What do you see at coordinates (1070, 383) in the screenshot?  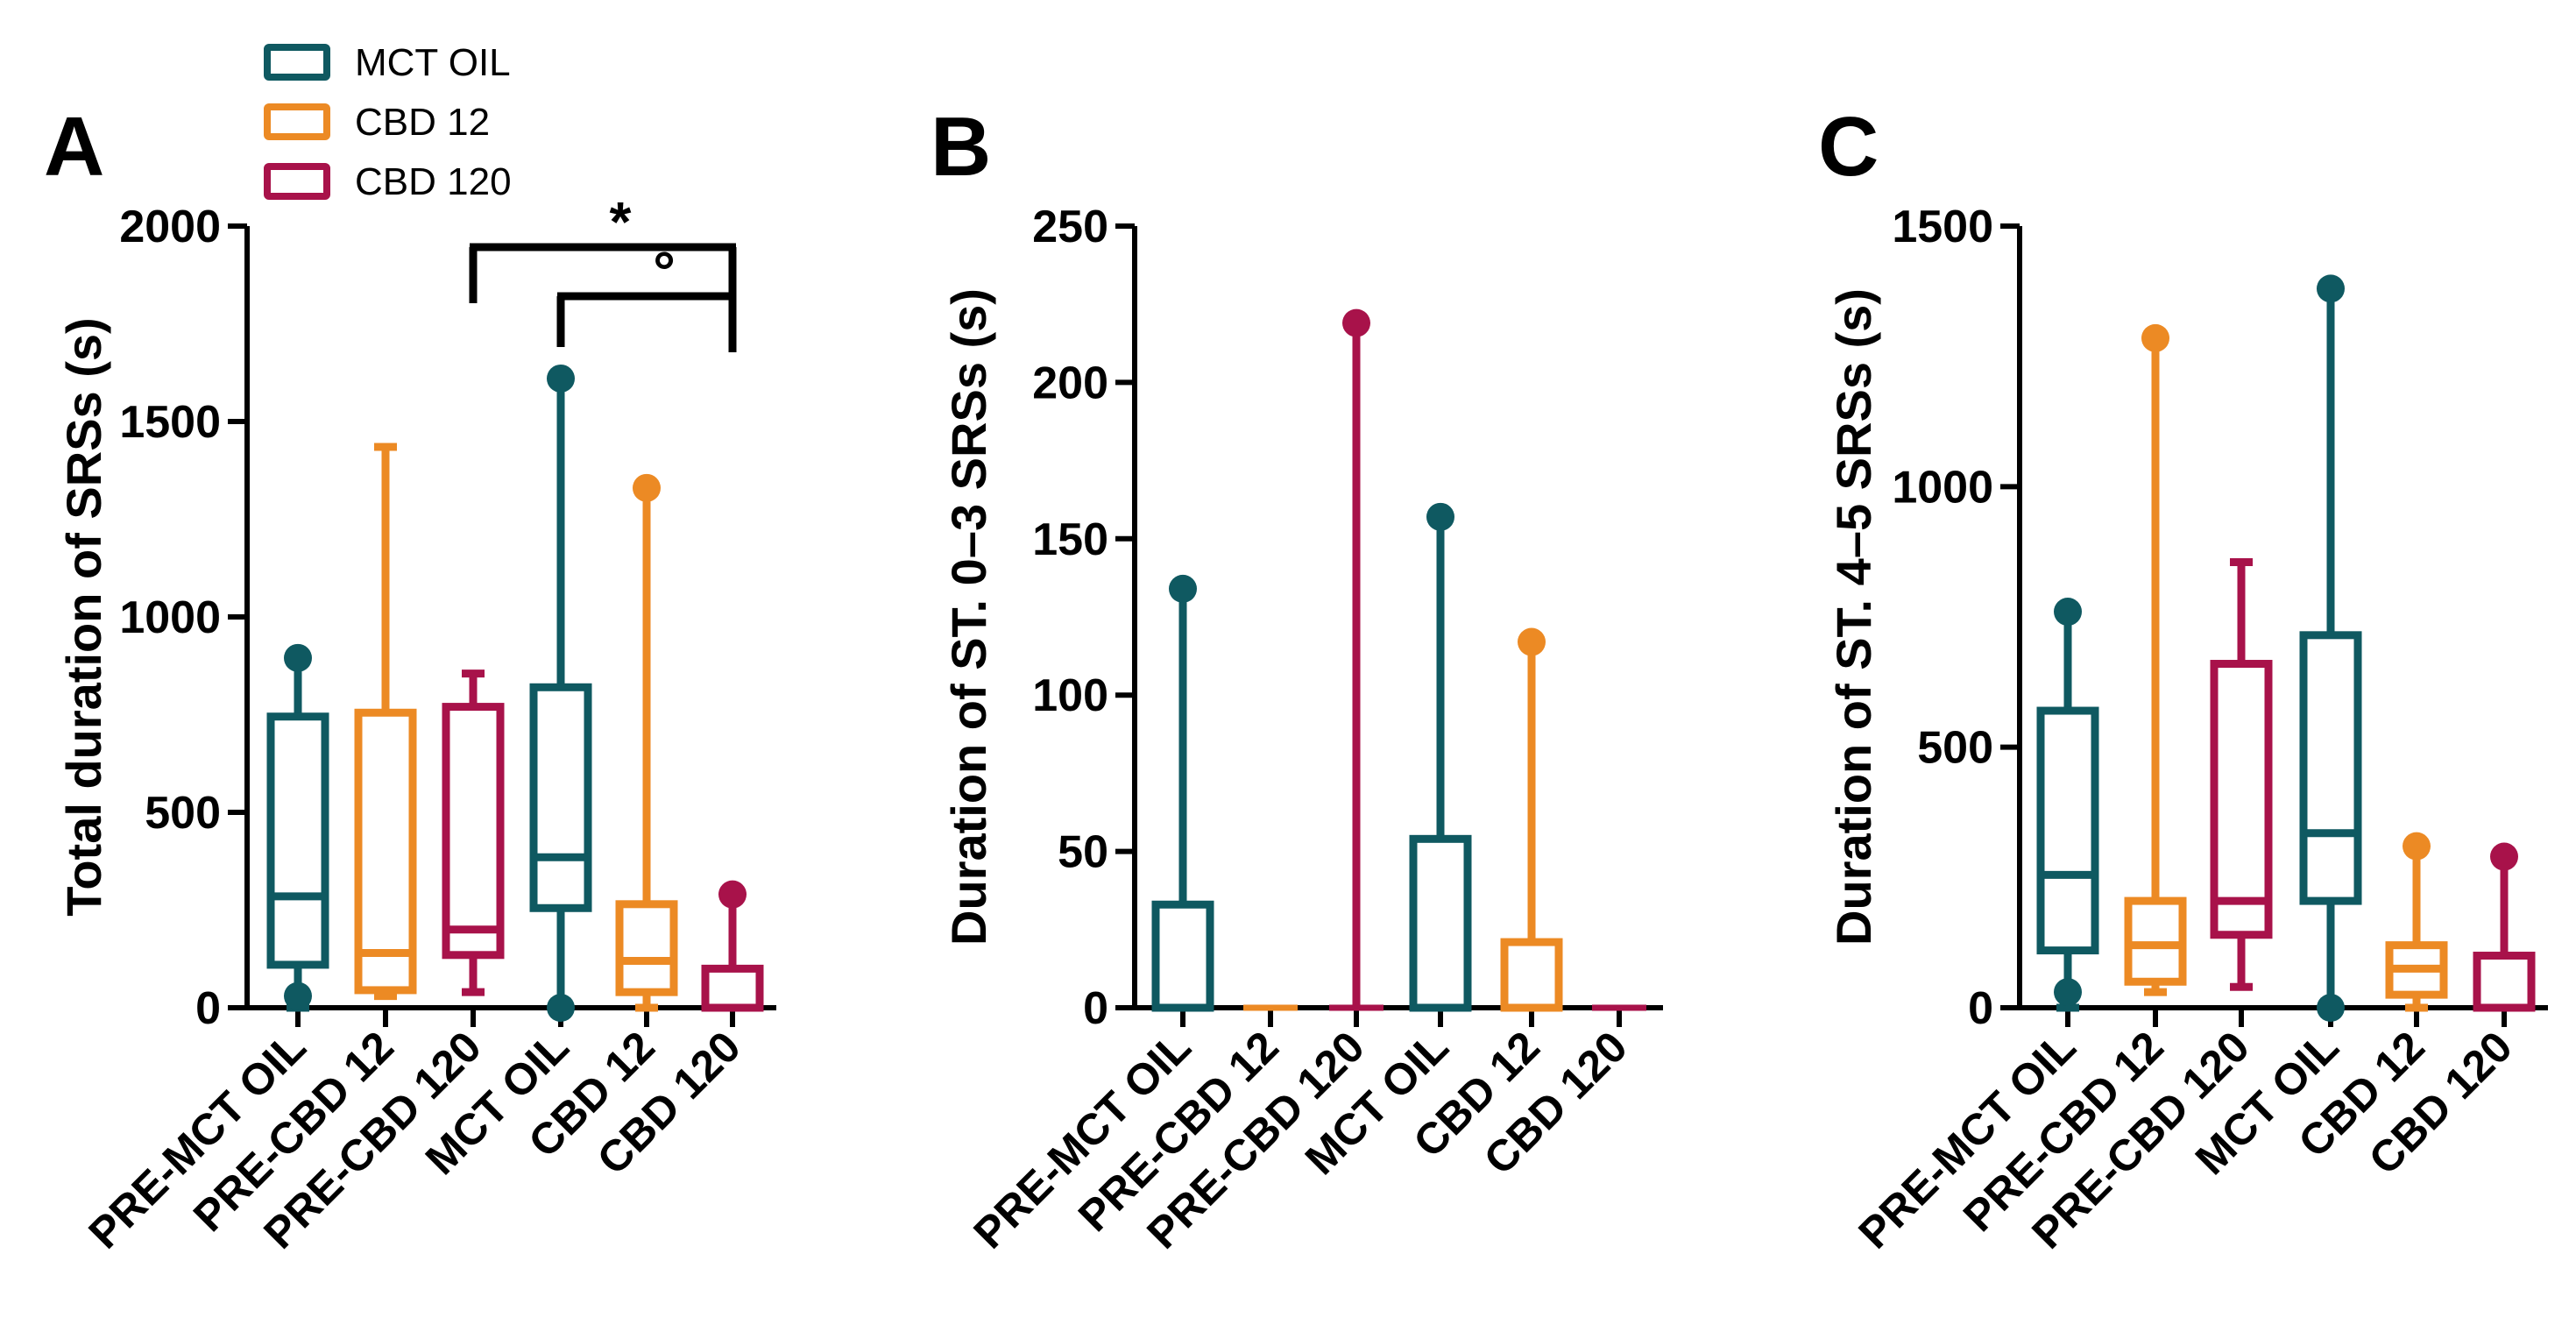 I see `y-tick-label: 200` at bounding box center [1070, 383].